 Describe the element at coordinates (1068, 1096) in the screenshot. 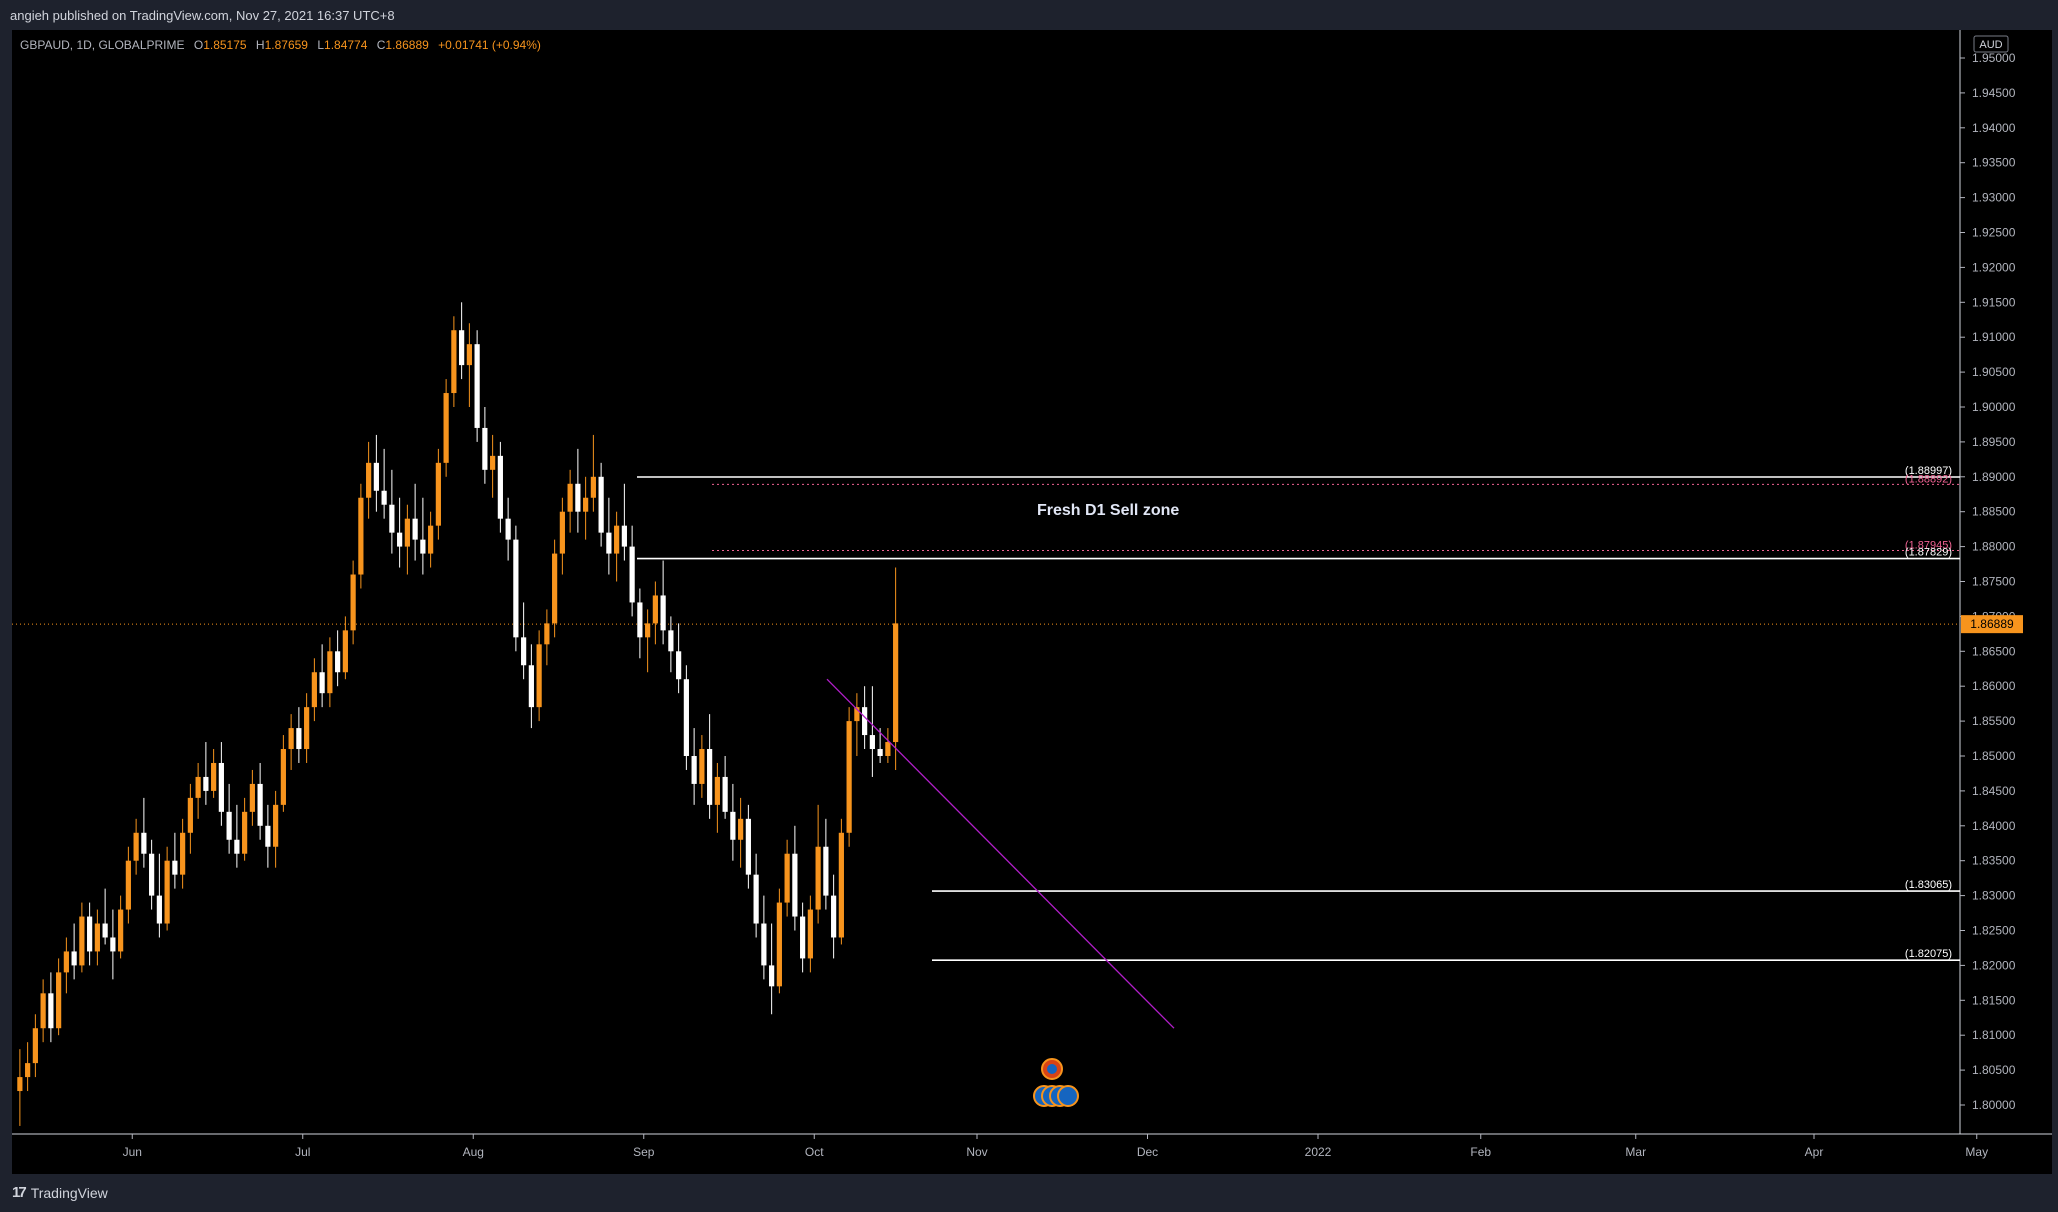

I see `event-group-icon` at that location.